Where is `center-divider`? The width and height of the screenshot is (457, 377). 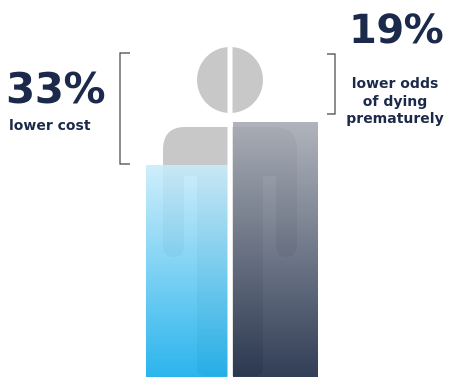
center-divider is located at coordinates (230, 208).